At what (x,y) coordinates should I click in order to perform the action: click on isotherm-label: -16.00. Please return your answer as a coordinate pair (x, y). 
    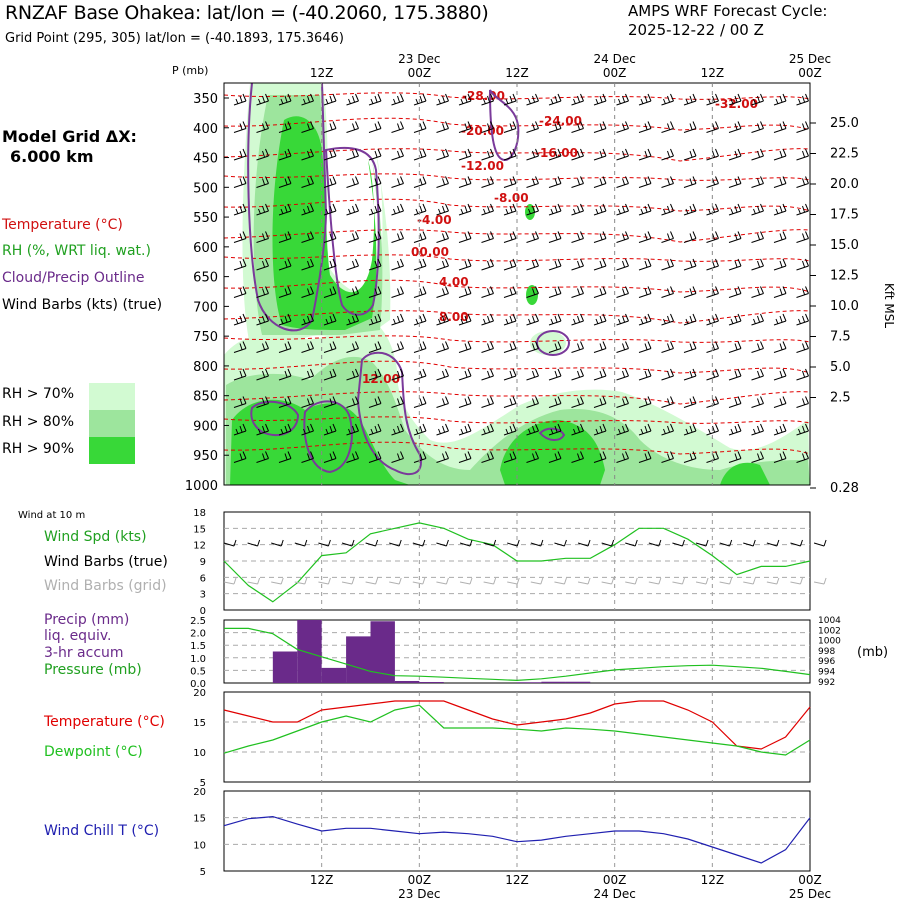
    Looking at the image, I should click on (556, 153).